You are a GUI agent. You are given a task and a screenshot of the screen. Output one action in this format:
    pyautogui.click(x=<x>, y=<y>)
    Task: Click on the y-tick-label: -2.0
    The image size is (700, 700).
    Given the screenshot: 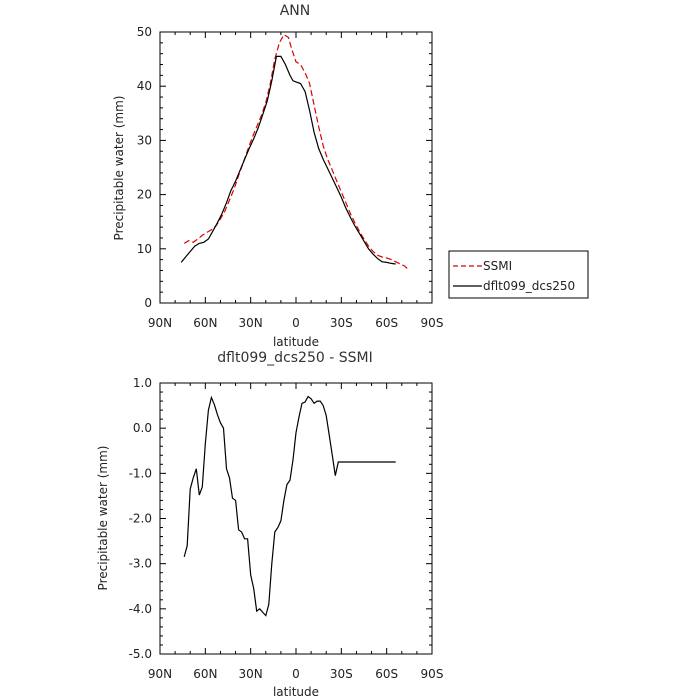 What is the action you would take?
    pyautogui.click(x=140, y=519)
    